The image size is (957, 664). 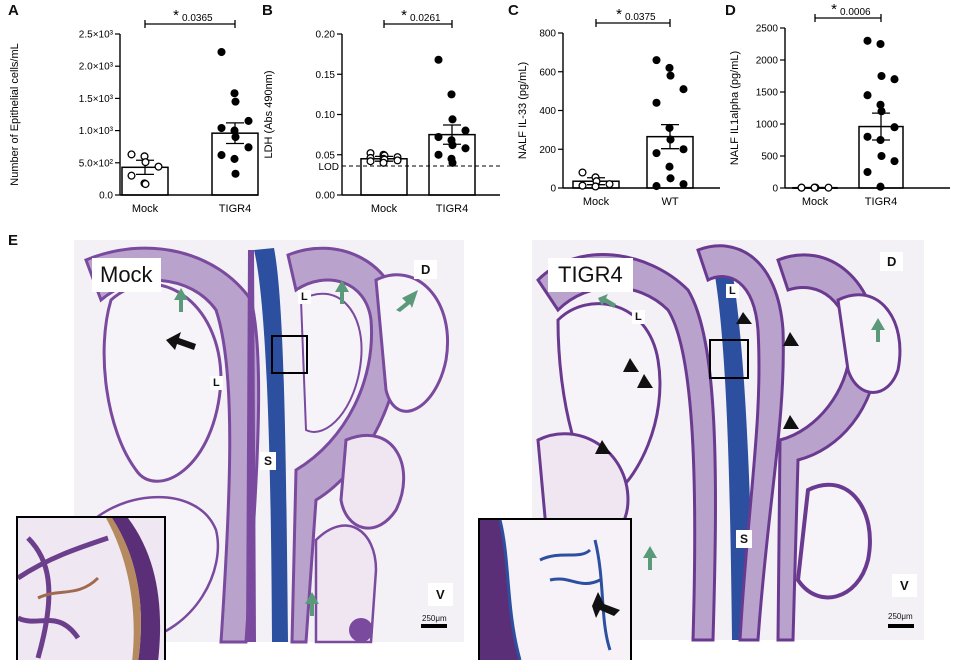 What do you see at coordinates (326, 35) in the screenshot?
I see `chart-b-ytick-label: 0.20` at bounding box center [326, 35].